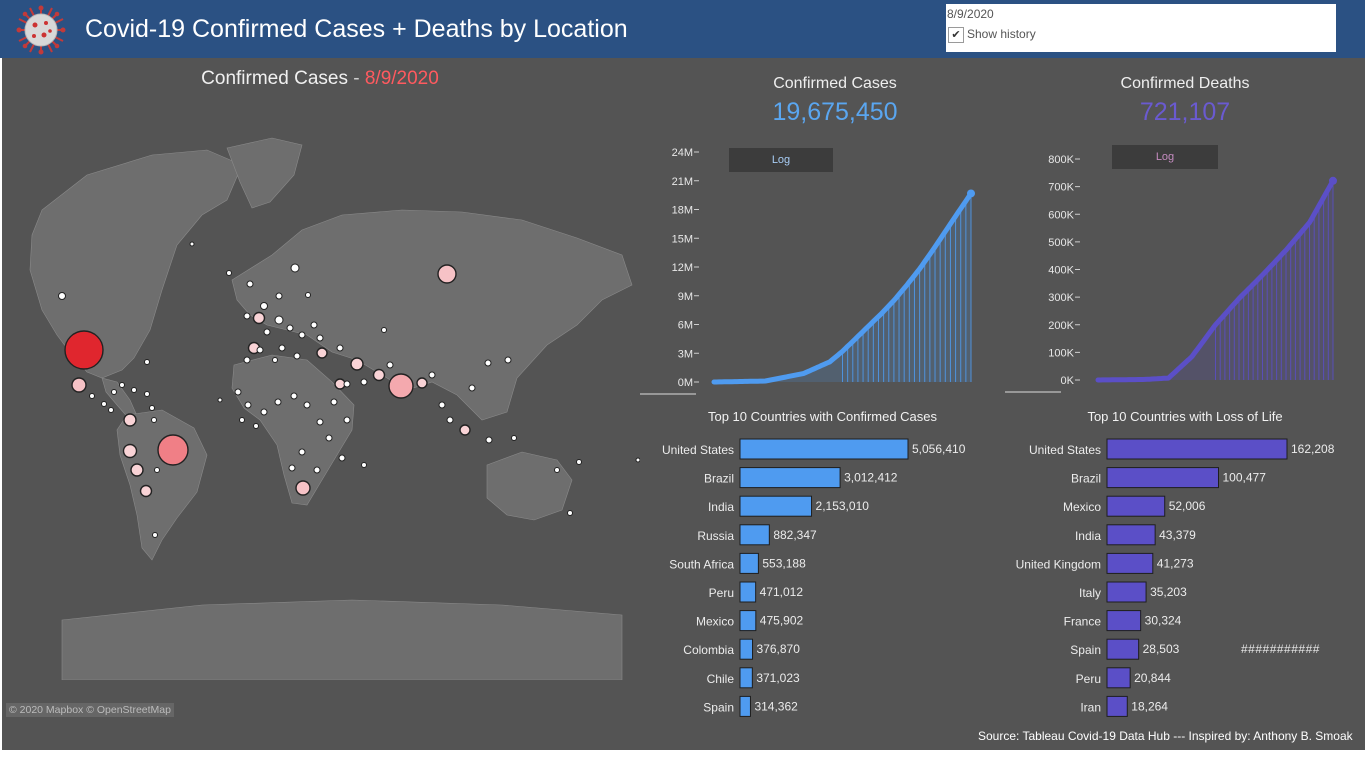  What do you see at coordinates (432, 315) in the screenshot?
I see `landmass-eurasia` at bounding box center [432, 315].